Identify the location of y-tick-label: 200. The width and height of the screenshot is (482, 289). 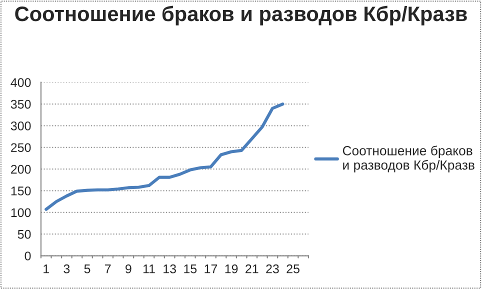
(21, 169).